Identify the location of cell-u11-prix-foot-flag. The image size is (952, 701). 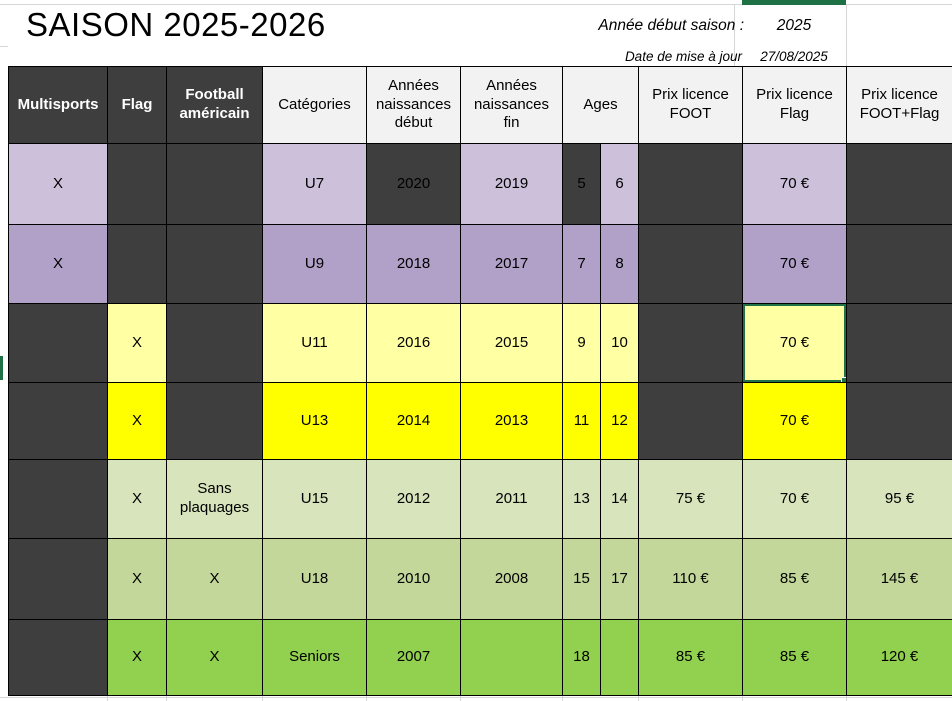
(899, 343).